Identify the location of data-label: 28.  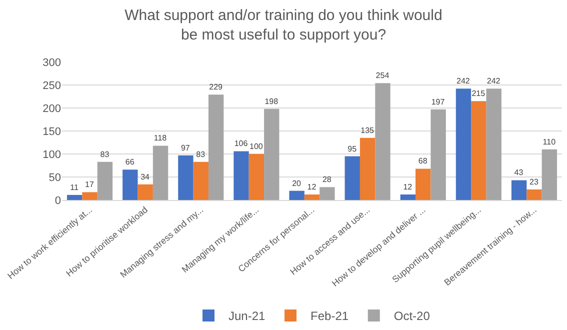
(327, 179).